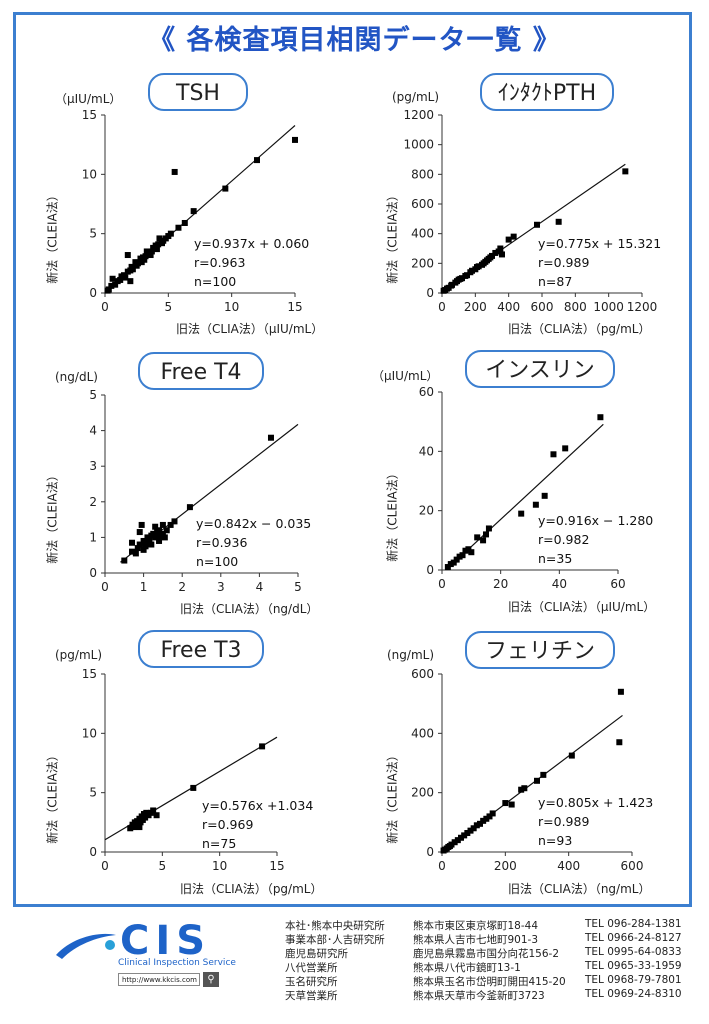 This screenshot has width=709, height=1024. Describe the element at coordinates (258, 805) in the screenshot. I see `stat-line: y=0.576x +1.034` at that location.